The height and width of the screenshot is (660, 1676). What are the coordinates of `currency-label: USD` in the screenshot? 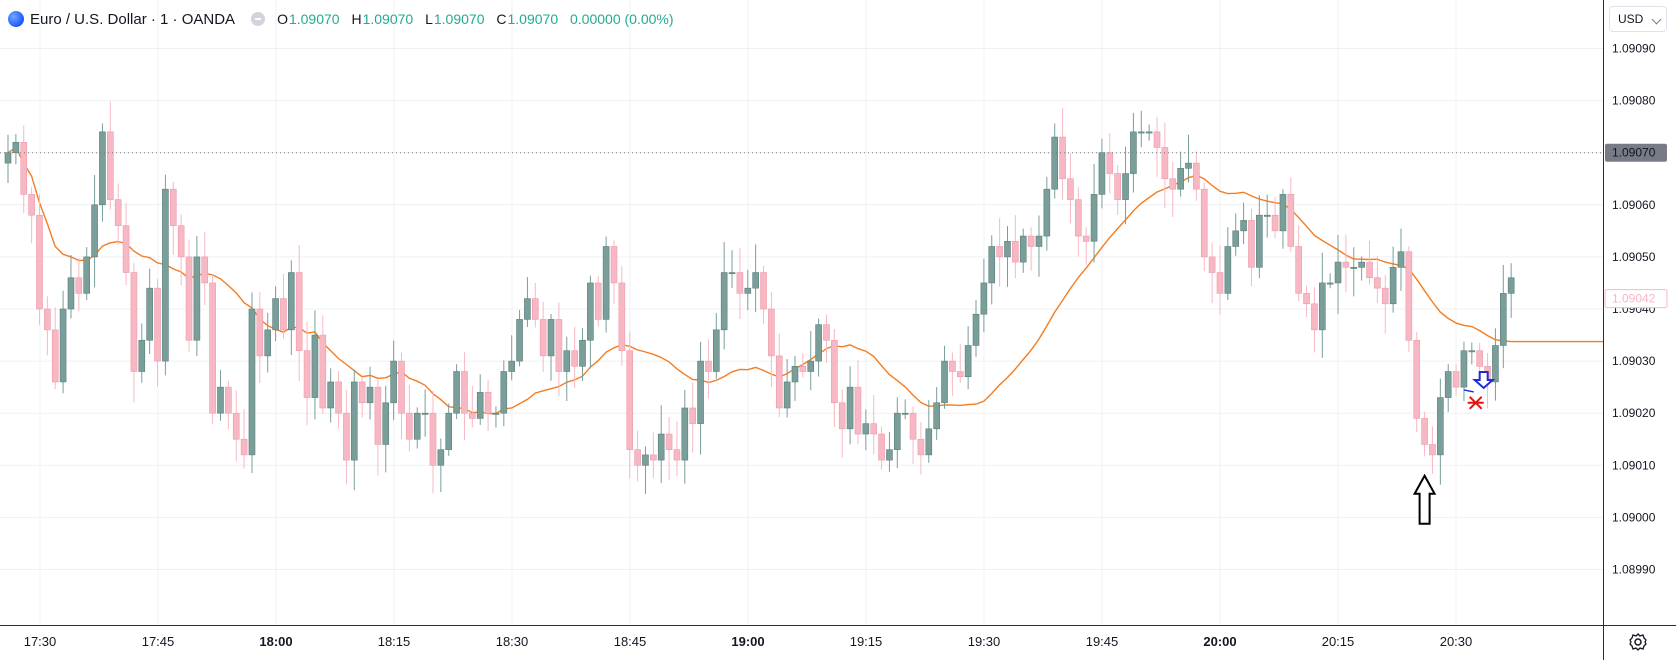 It's located at (1631, 19).